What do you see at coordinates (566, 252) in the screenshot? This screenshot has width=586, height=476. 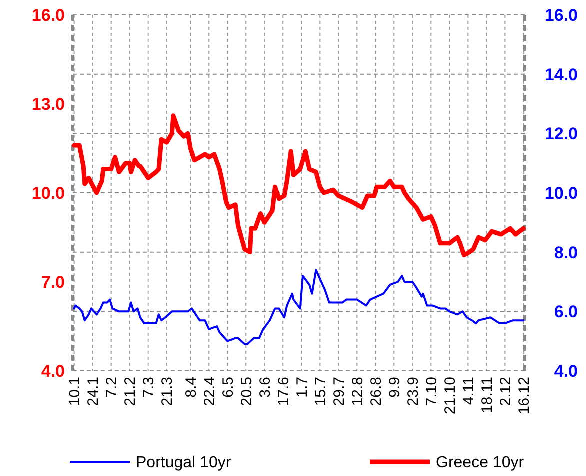 I see `y2-tick-label: 8.0` at bounding box center [566, 252].